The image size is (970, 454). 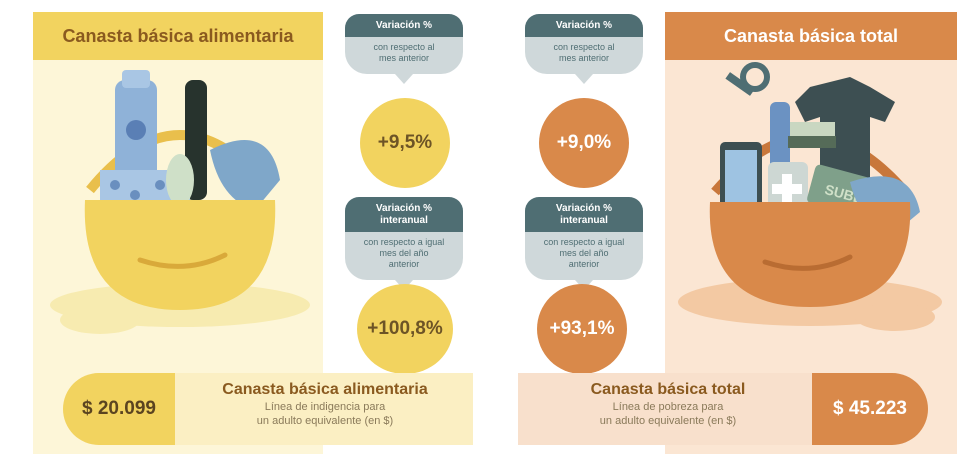 What do you see at coordinates (325, 421) in the screenshot?
I see `food-line-sub-2: un adulto equivalente (en $)` at bounding box center [325, 421].